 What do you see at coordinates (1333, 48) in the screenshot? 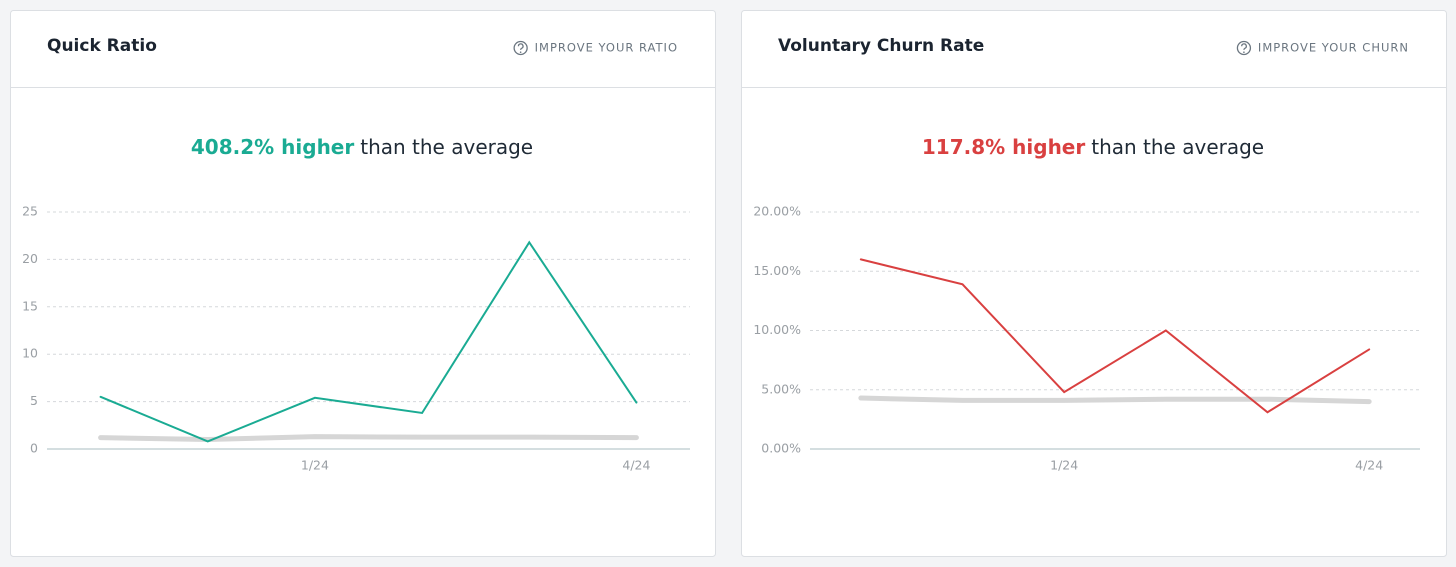
I see `action-link: IMPROVE YOUR CHURN` at bounding box center [1333, 48].